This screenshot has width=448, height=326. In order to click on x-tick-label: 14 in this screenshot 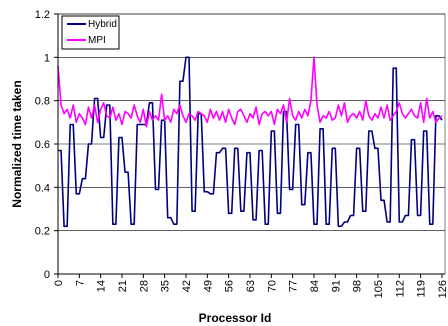, I will do `click(102, 286)`.